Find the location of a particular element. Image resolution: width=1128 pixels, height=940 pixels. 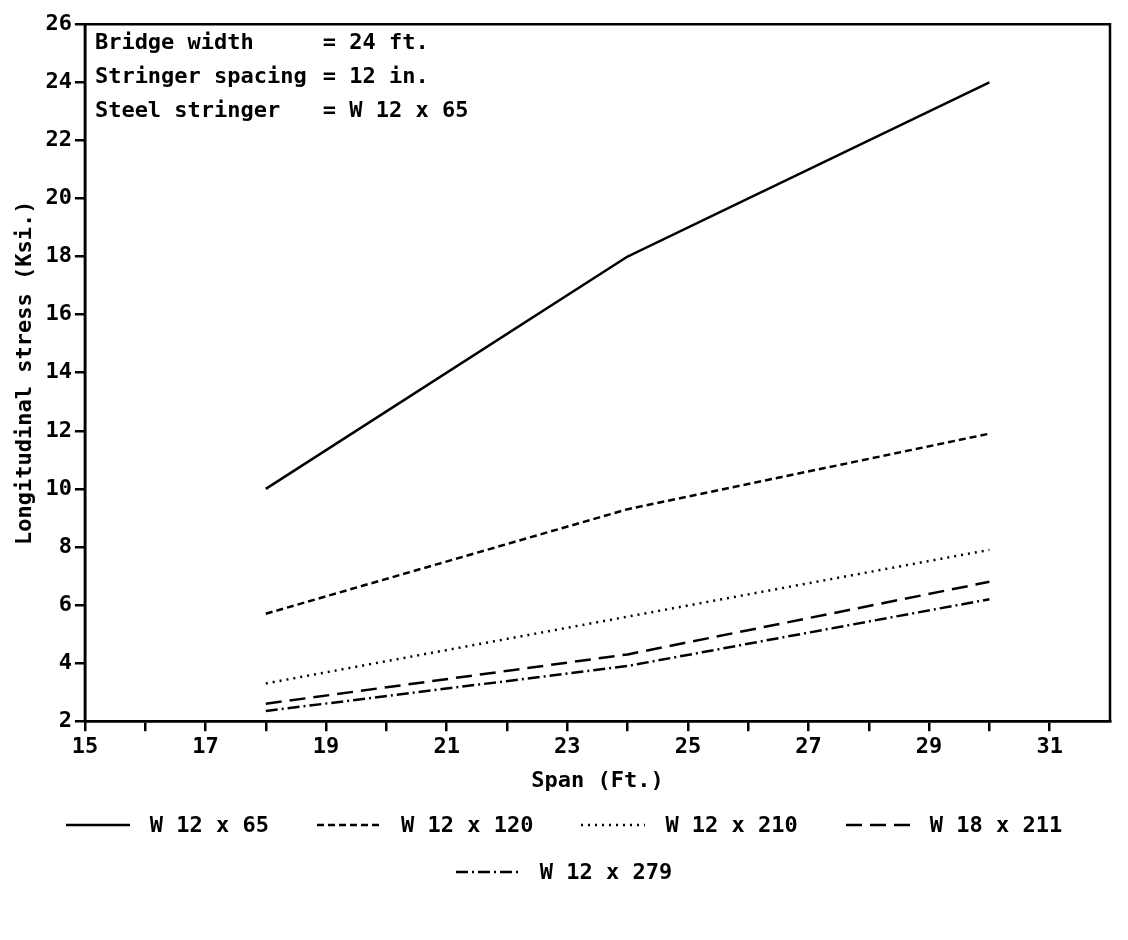

x-tick-label: 17 is located at coordinates (205, 746).